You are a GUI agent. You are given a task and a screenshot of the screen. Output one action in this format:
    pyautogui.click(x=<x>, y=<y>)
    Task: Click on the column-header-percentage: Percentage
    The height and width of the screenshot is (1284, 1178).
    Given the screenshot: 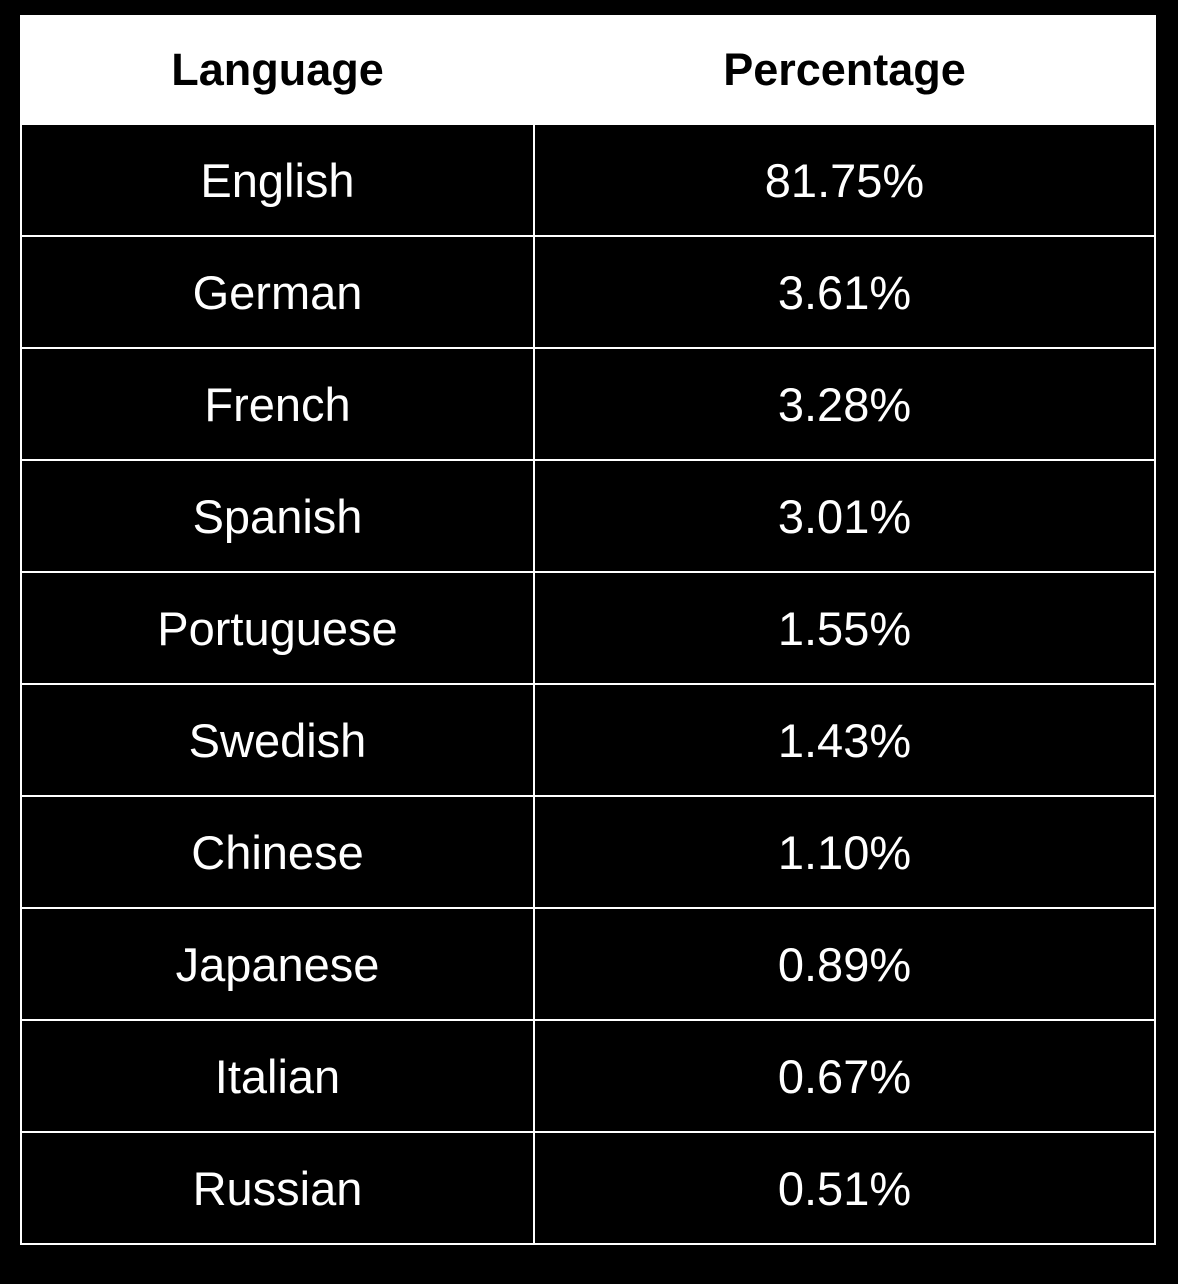 What is the action you would take?
    pyautogui.click(x=844, y=70)
    